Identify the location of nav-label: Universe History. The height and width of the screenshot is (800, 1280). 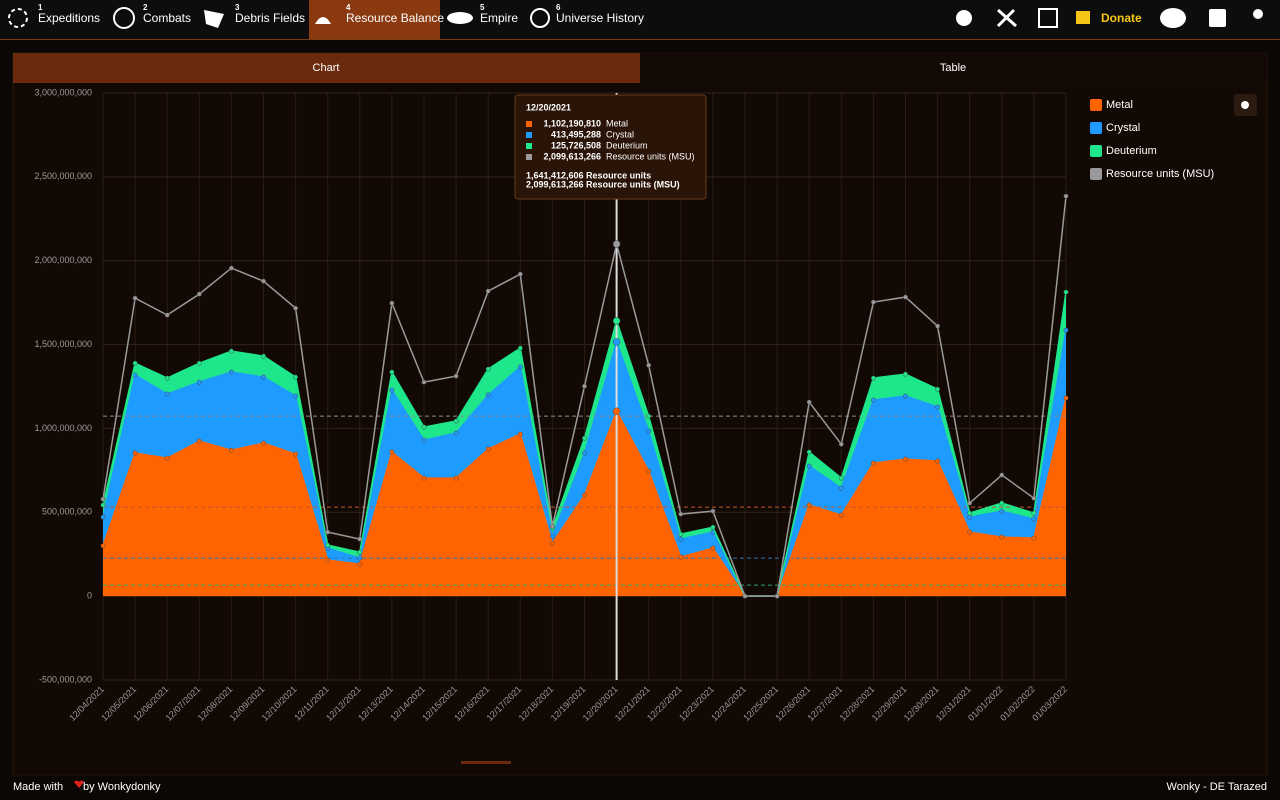
(600, 18).